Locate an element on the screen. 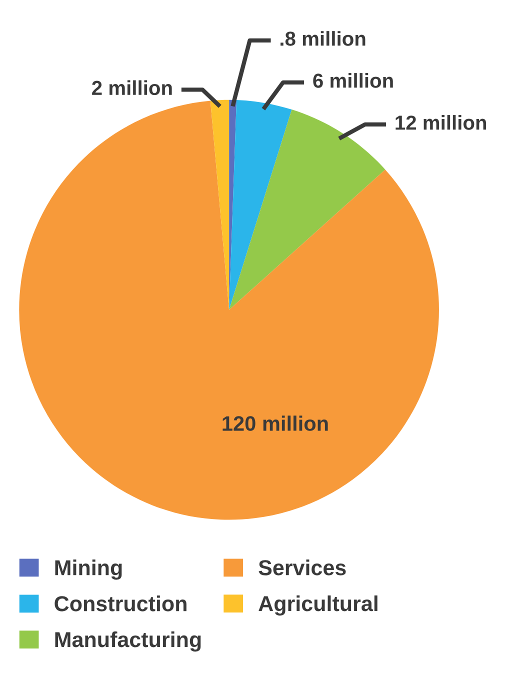  legend-label: Services is located at coordinates (302, 568).